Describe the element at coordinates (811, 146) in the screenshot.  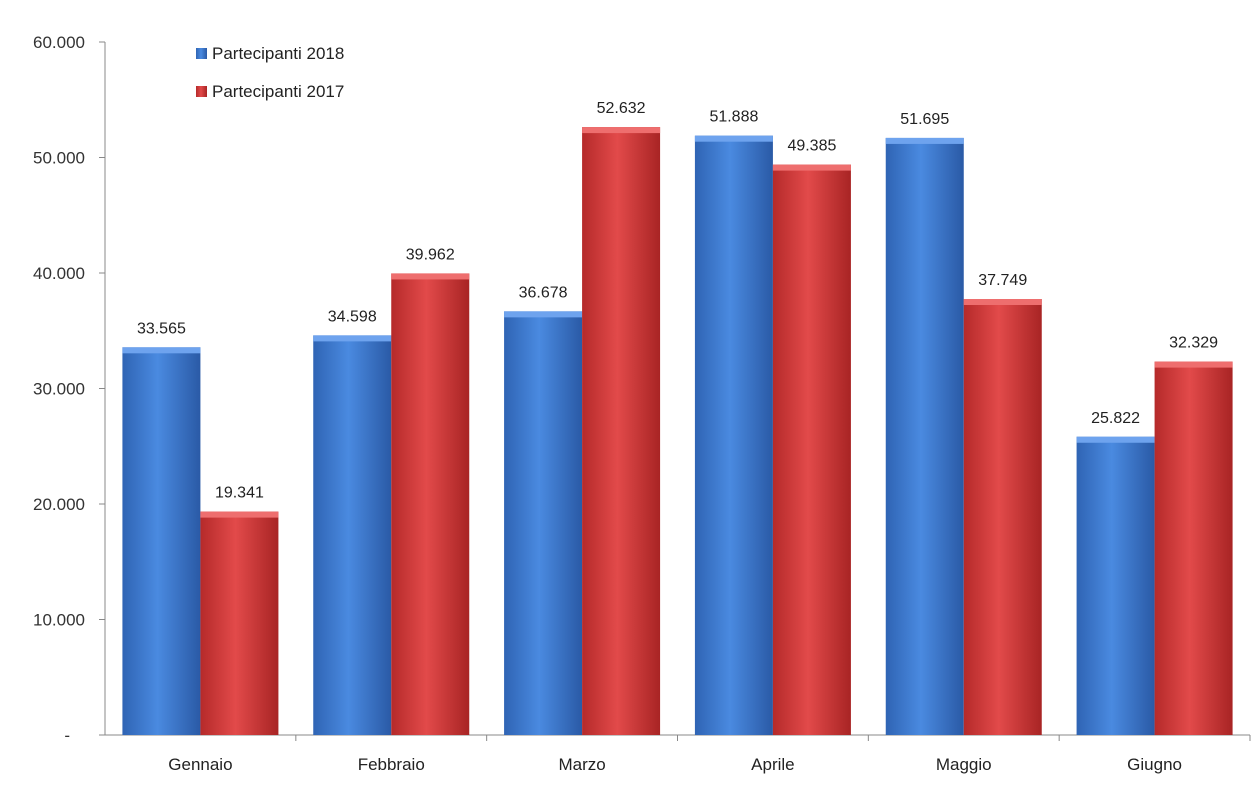
I see `data-label: 49.385` at that location.